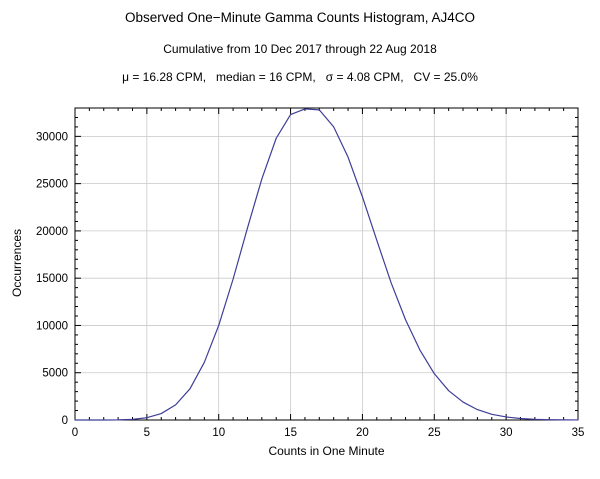 The height and width of the screenshot is (479, 600). What do you see at coordinates (65, 421) in the screenshot?
I see `y-tick-label: 0` at bounding box center [65, 421].